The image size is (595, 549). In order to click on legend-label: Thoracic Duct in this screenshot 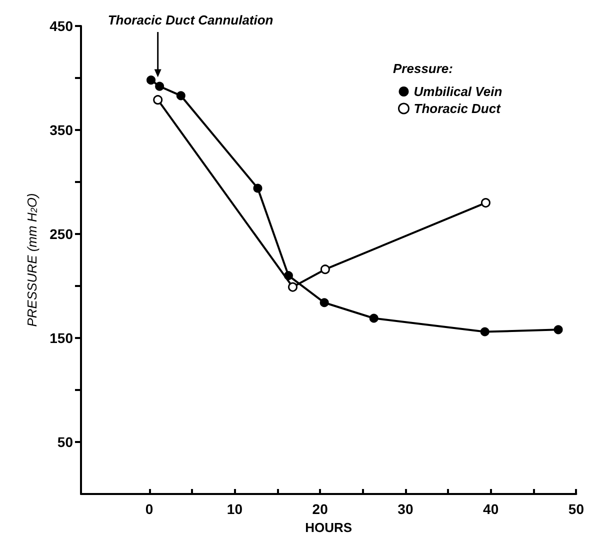, I will do `click(458, 108)`.